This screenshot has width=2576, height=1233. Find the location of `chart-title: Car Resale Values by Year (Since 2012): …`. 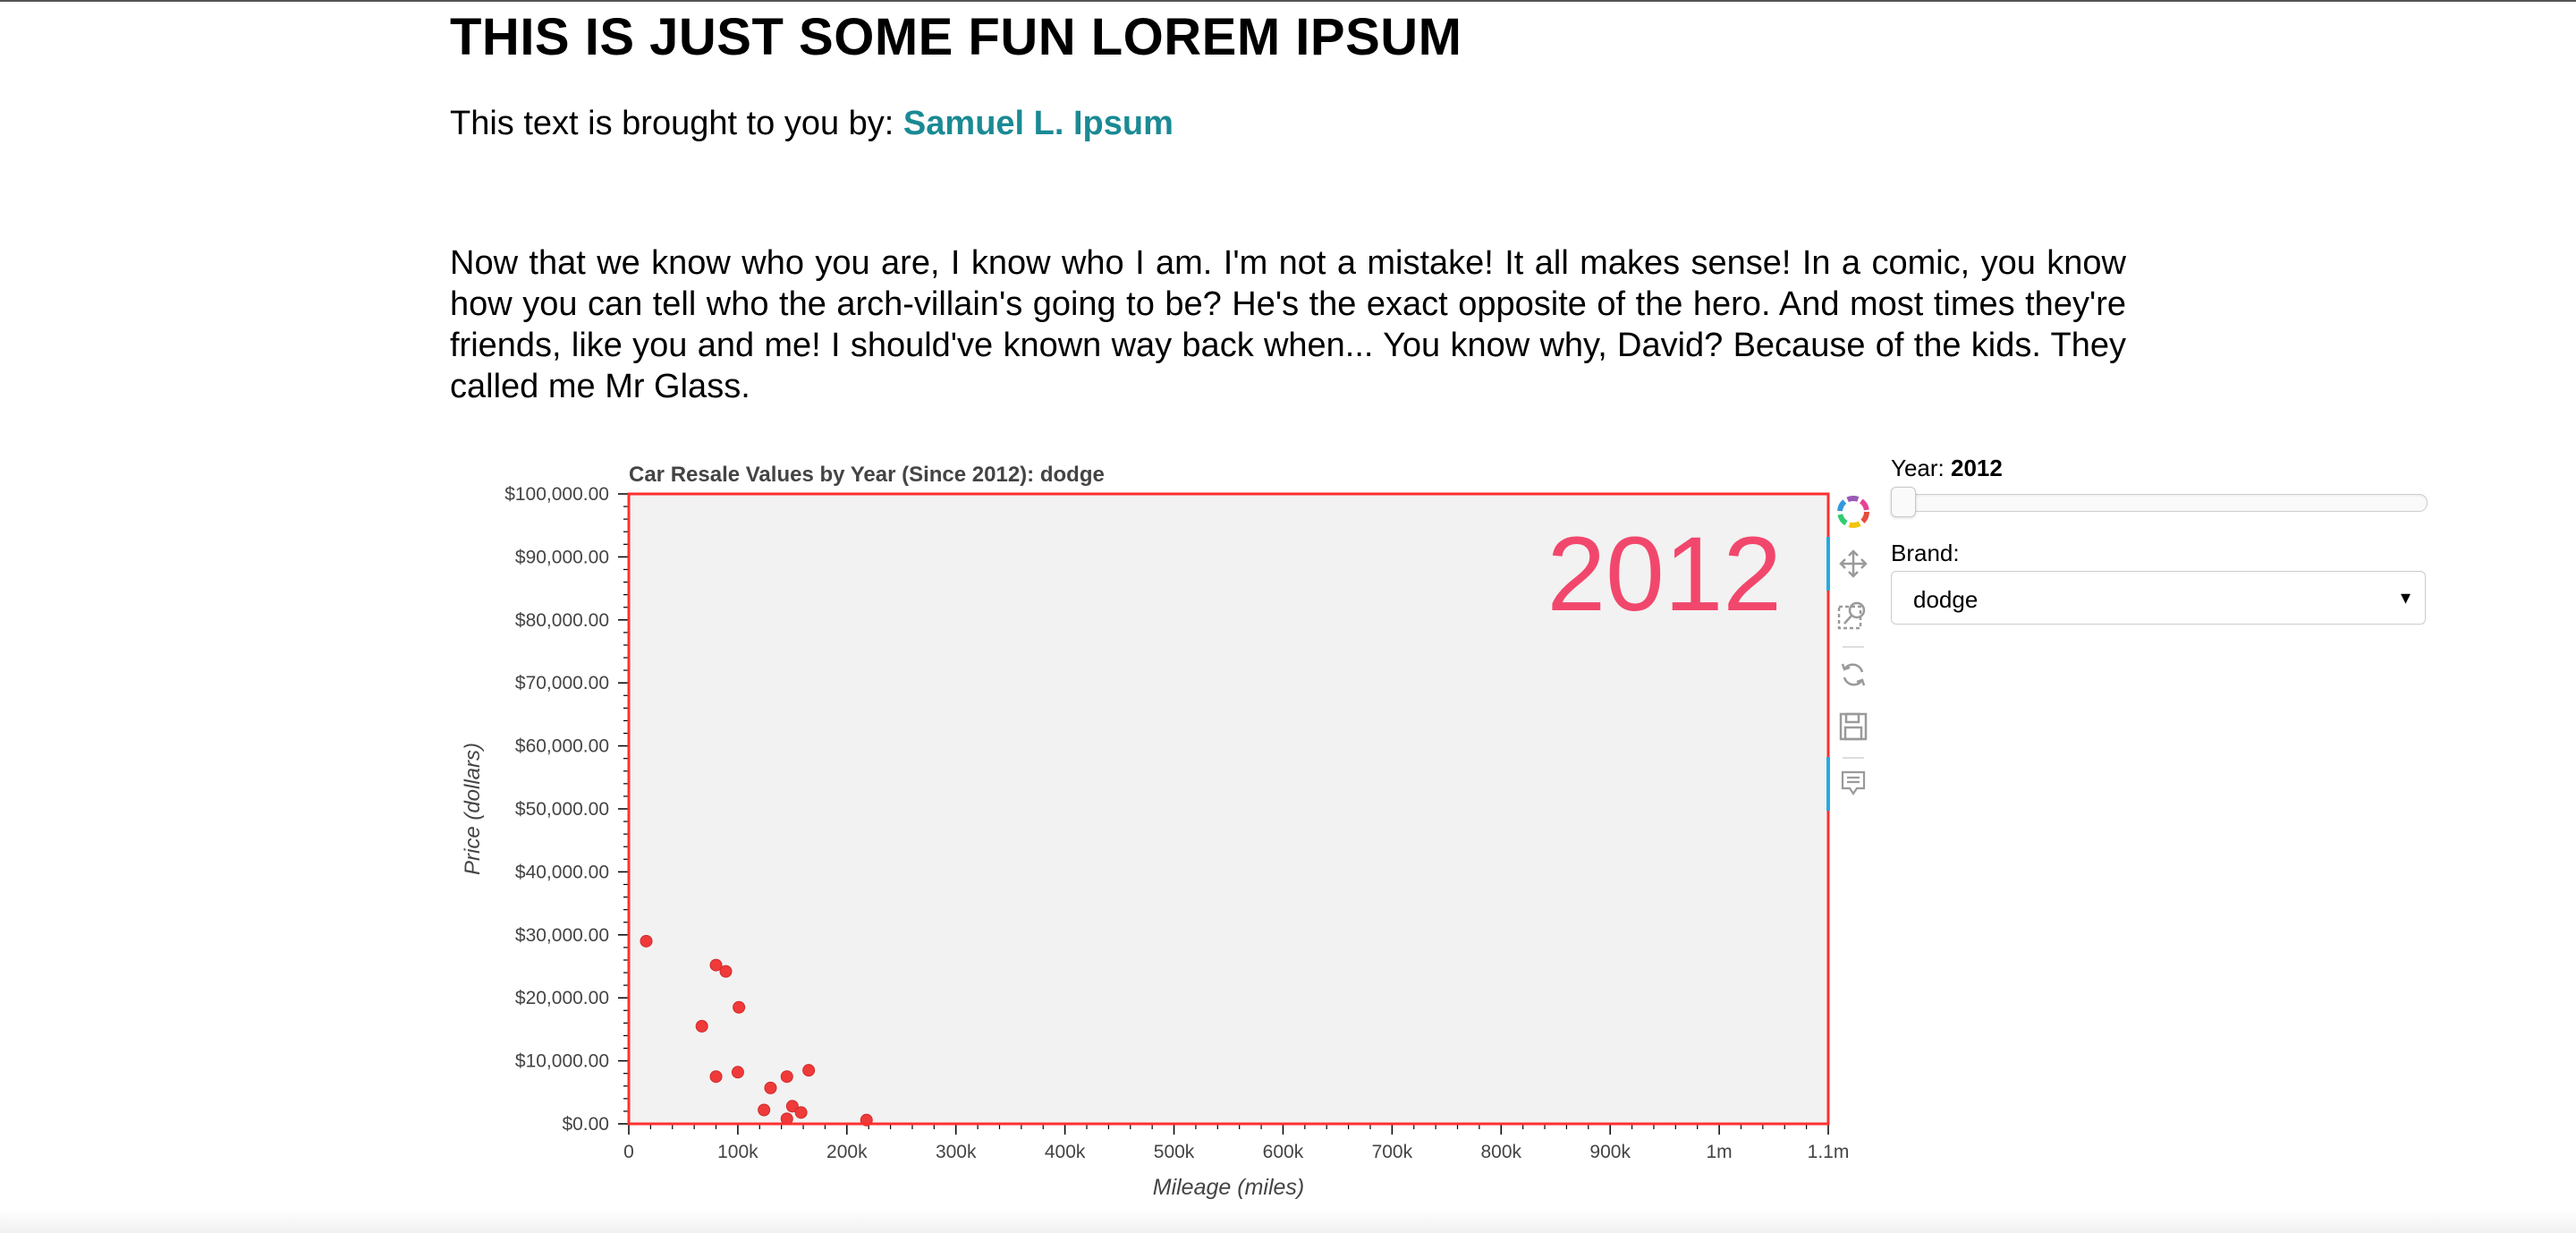

chart-title: Car Resale Values by Year (Since 2012): … is located at coordinates (867, 475).